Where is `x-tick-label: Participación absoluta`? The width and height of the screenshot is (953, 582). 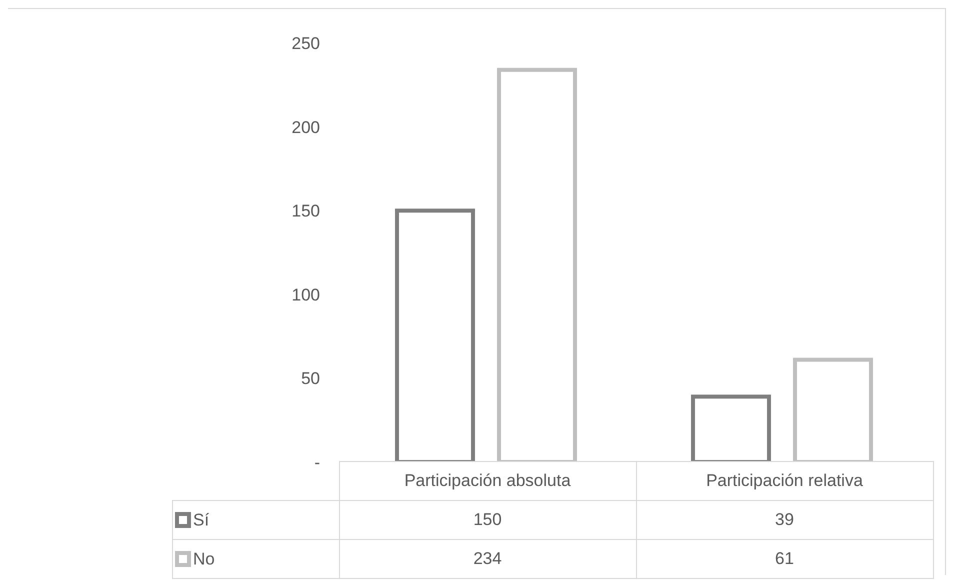 x-tick-label: Participación absoluta is located at coordinates (487, 481).